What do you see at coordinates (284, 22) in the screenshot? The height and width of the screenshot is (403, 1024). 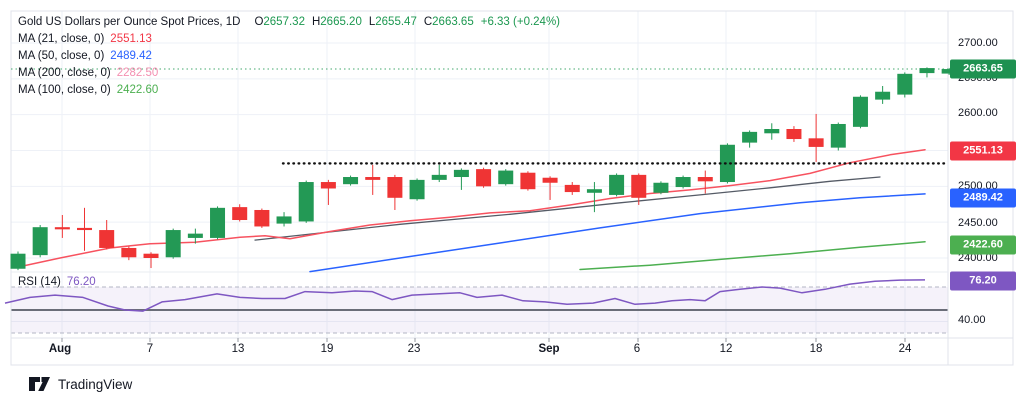 I see `open-value: 2657.32` at bounding box center [284, 22].